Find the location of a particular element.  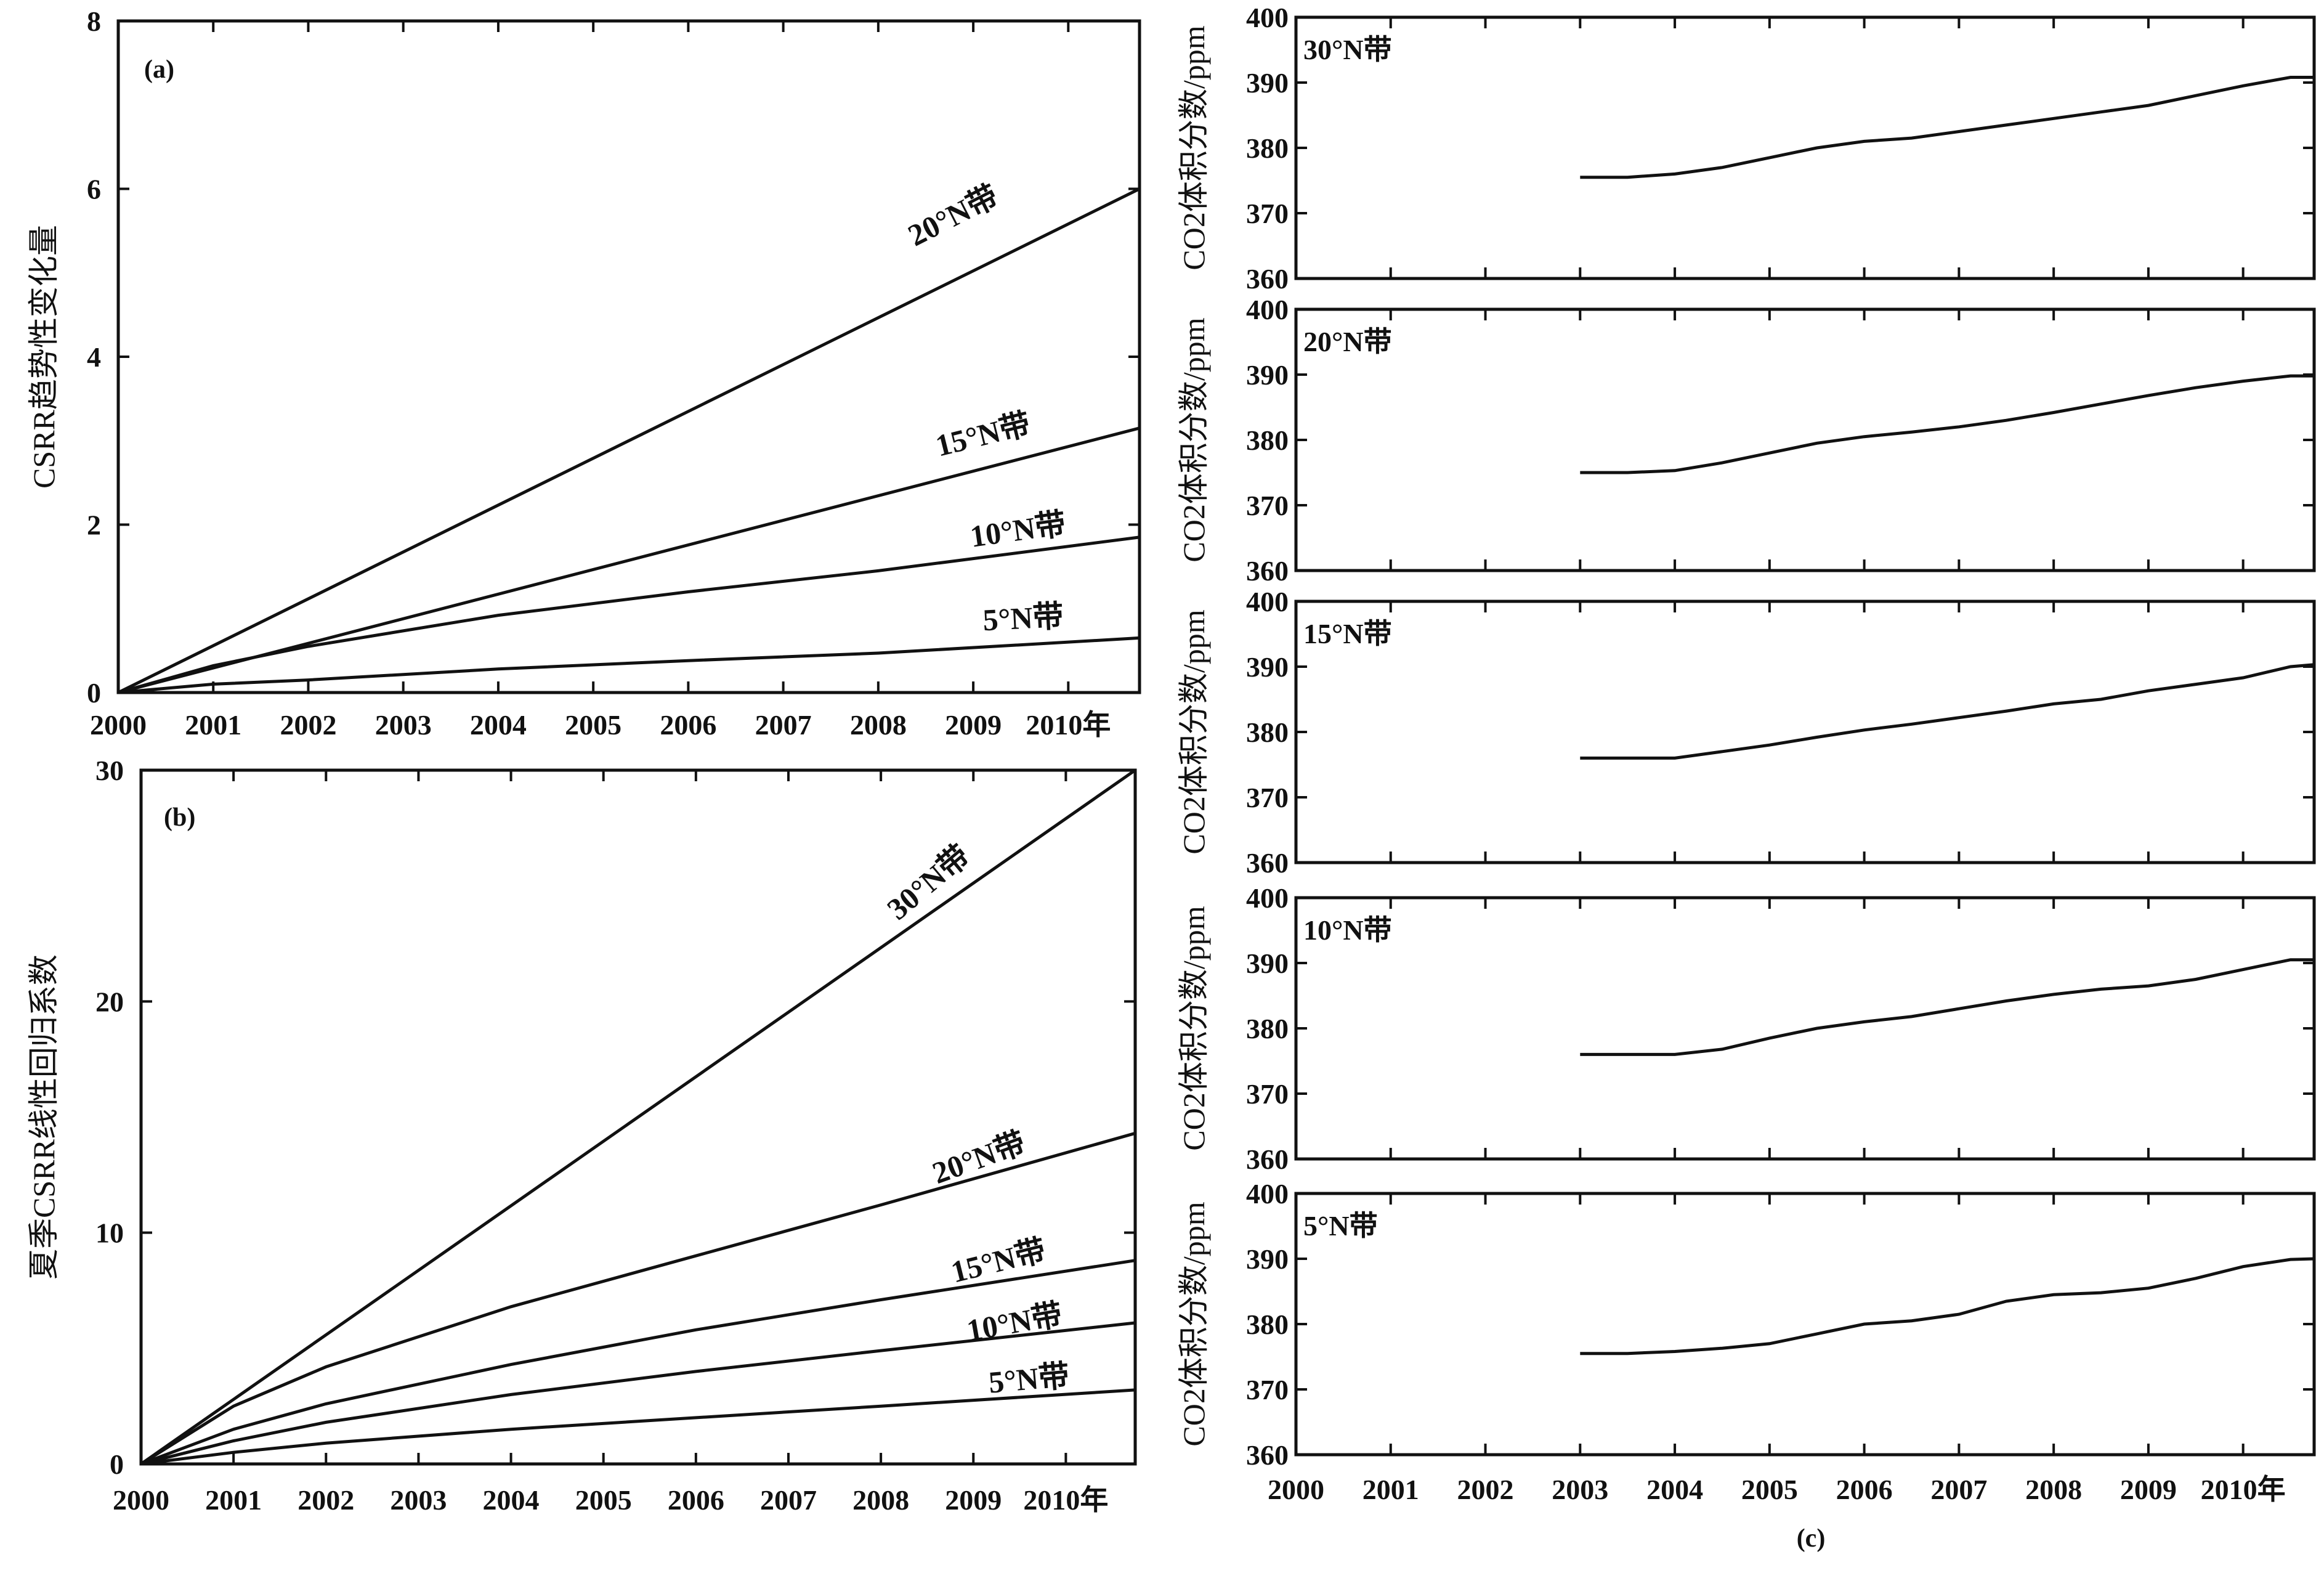

panel-a-xtick-label: 2006 is located at coordinates (688, 725).